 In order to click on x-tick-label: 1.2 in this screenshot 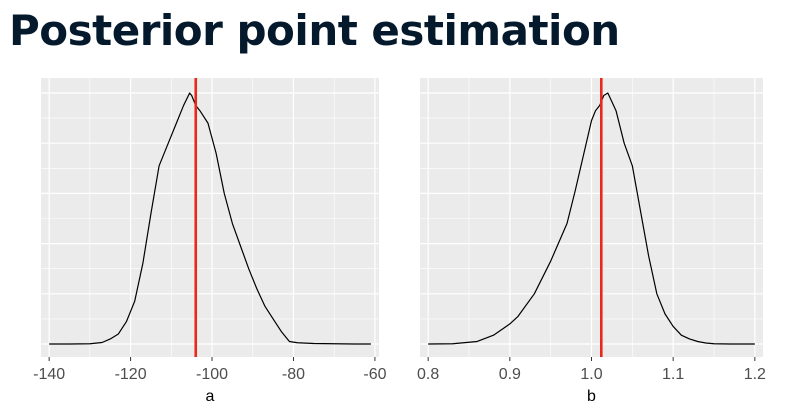, I will do `click(755, 374)`.